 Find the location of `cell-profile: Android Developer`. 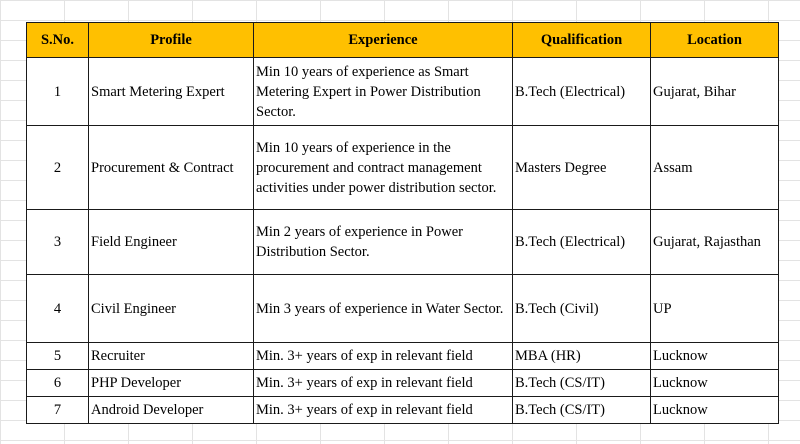

cell-profile: Android Developer is located at coordinates (171, 410).